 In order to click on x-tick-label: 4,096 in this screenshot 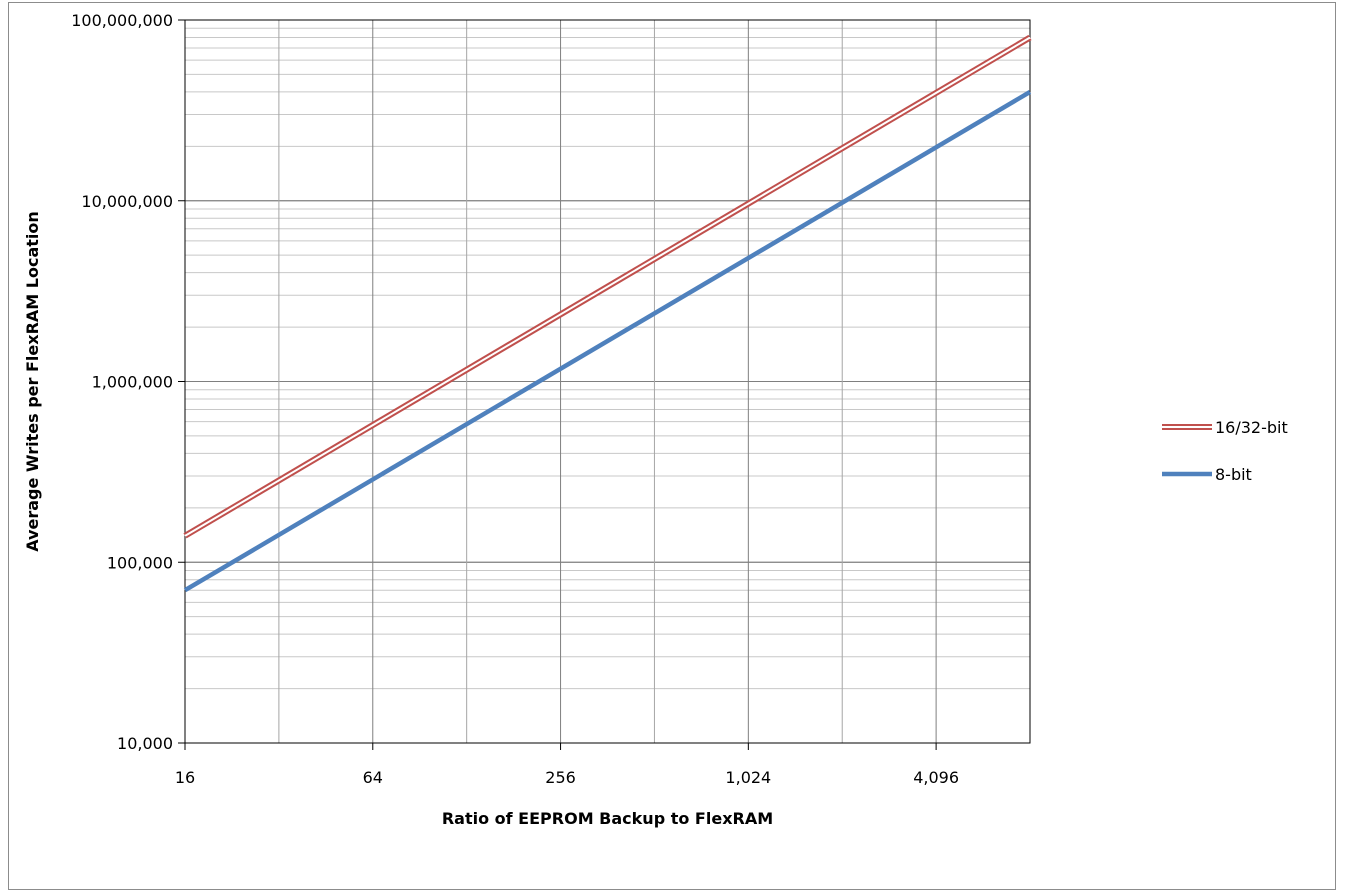, I will do `click(936, 777)`.